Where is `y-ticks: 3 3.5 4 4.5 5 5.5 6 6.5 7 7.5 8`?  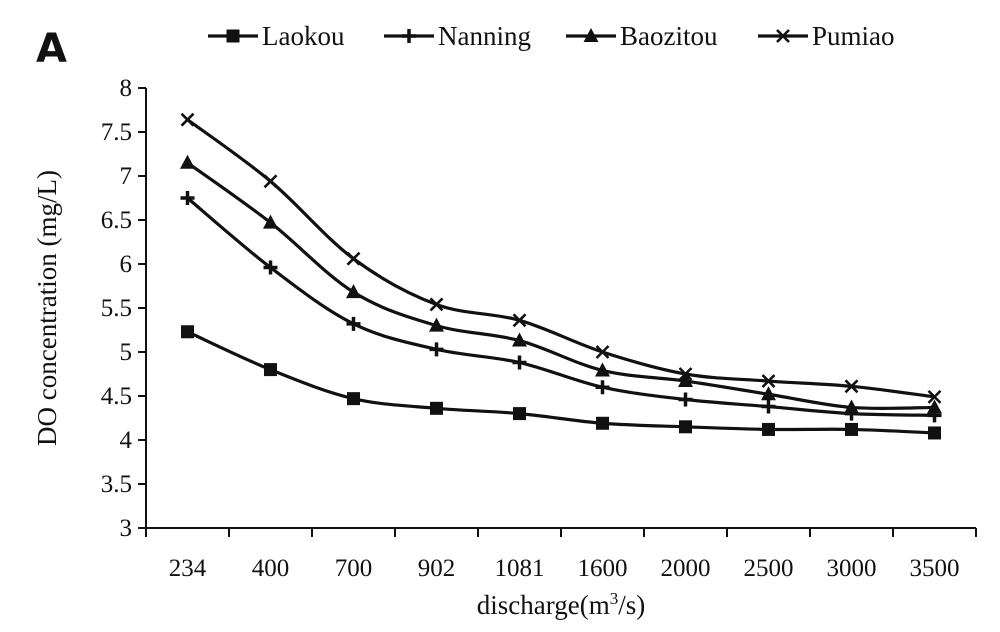 y-ticks: 3 3.5 4 4.5 5 5.5 6 6.5 7 7.5 8 is located at coordinates (123, 308).